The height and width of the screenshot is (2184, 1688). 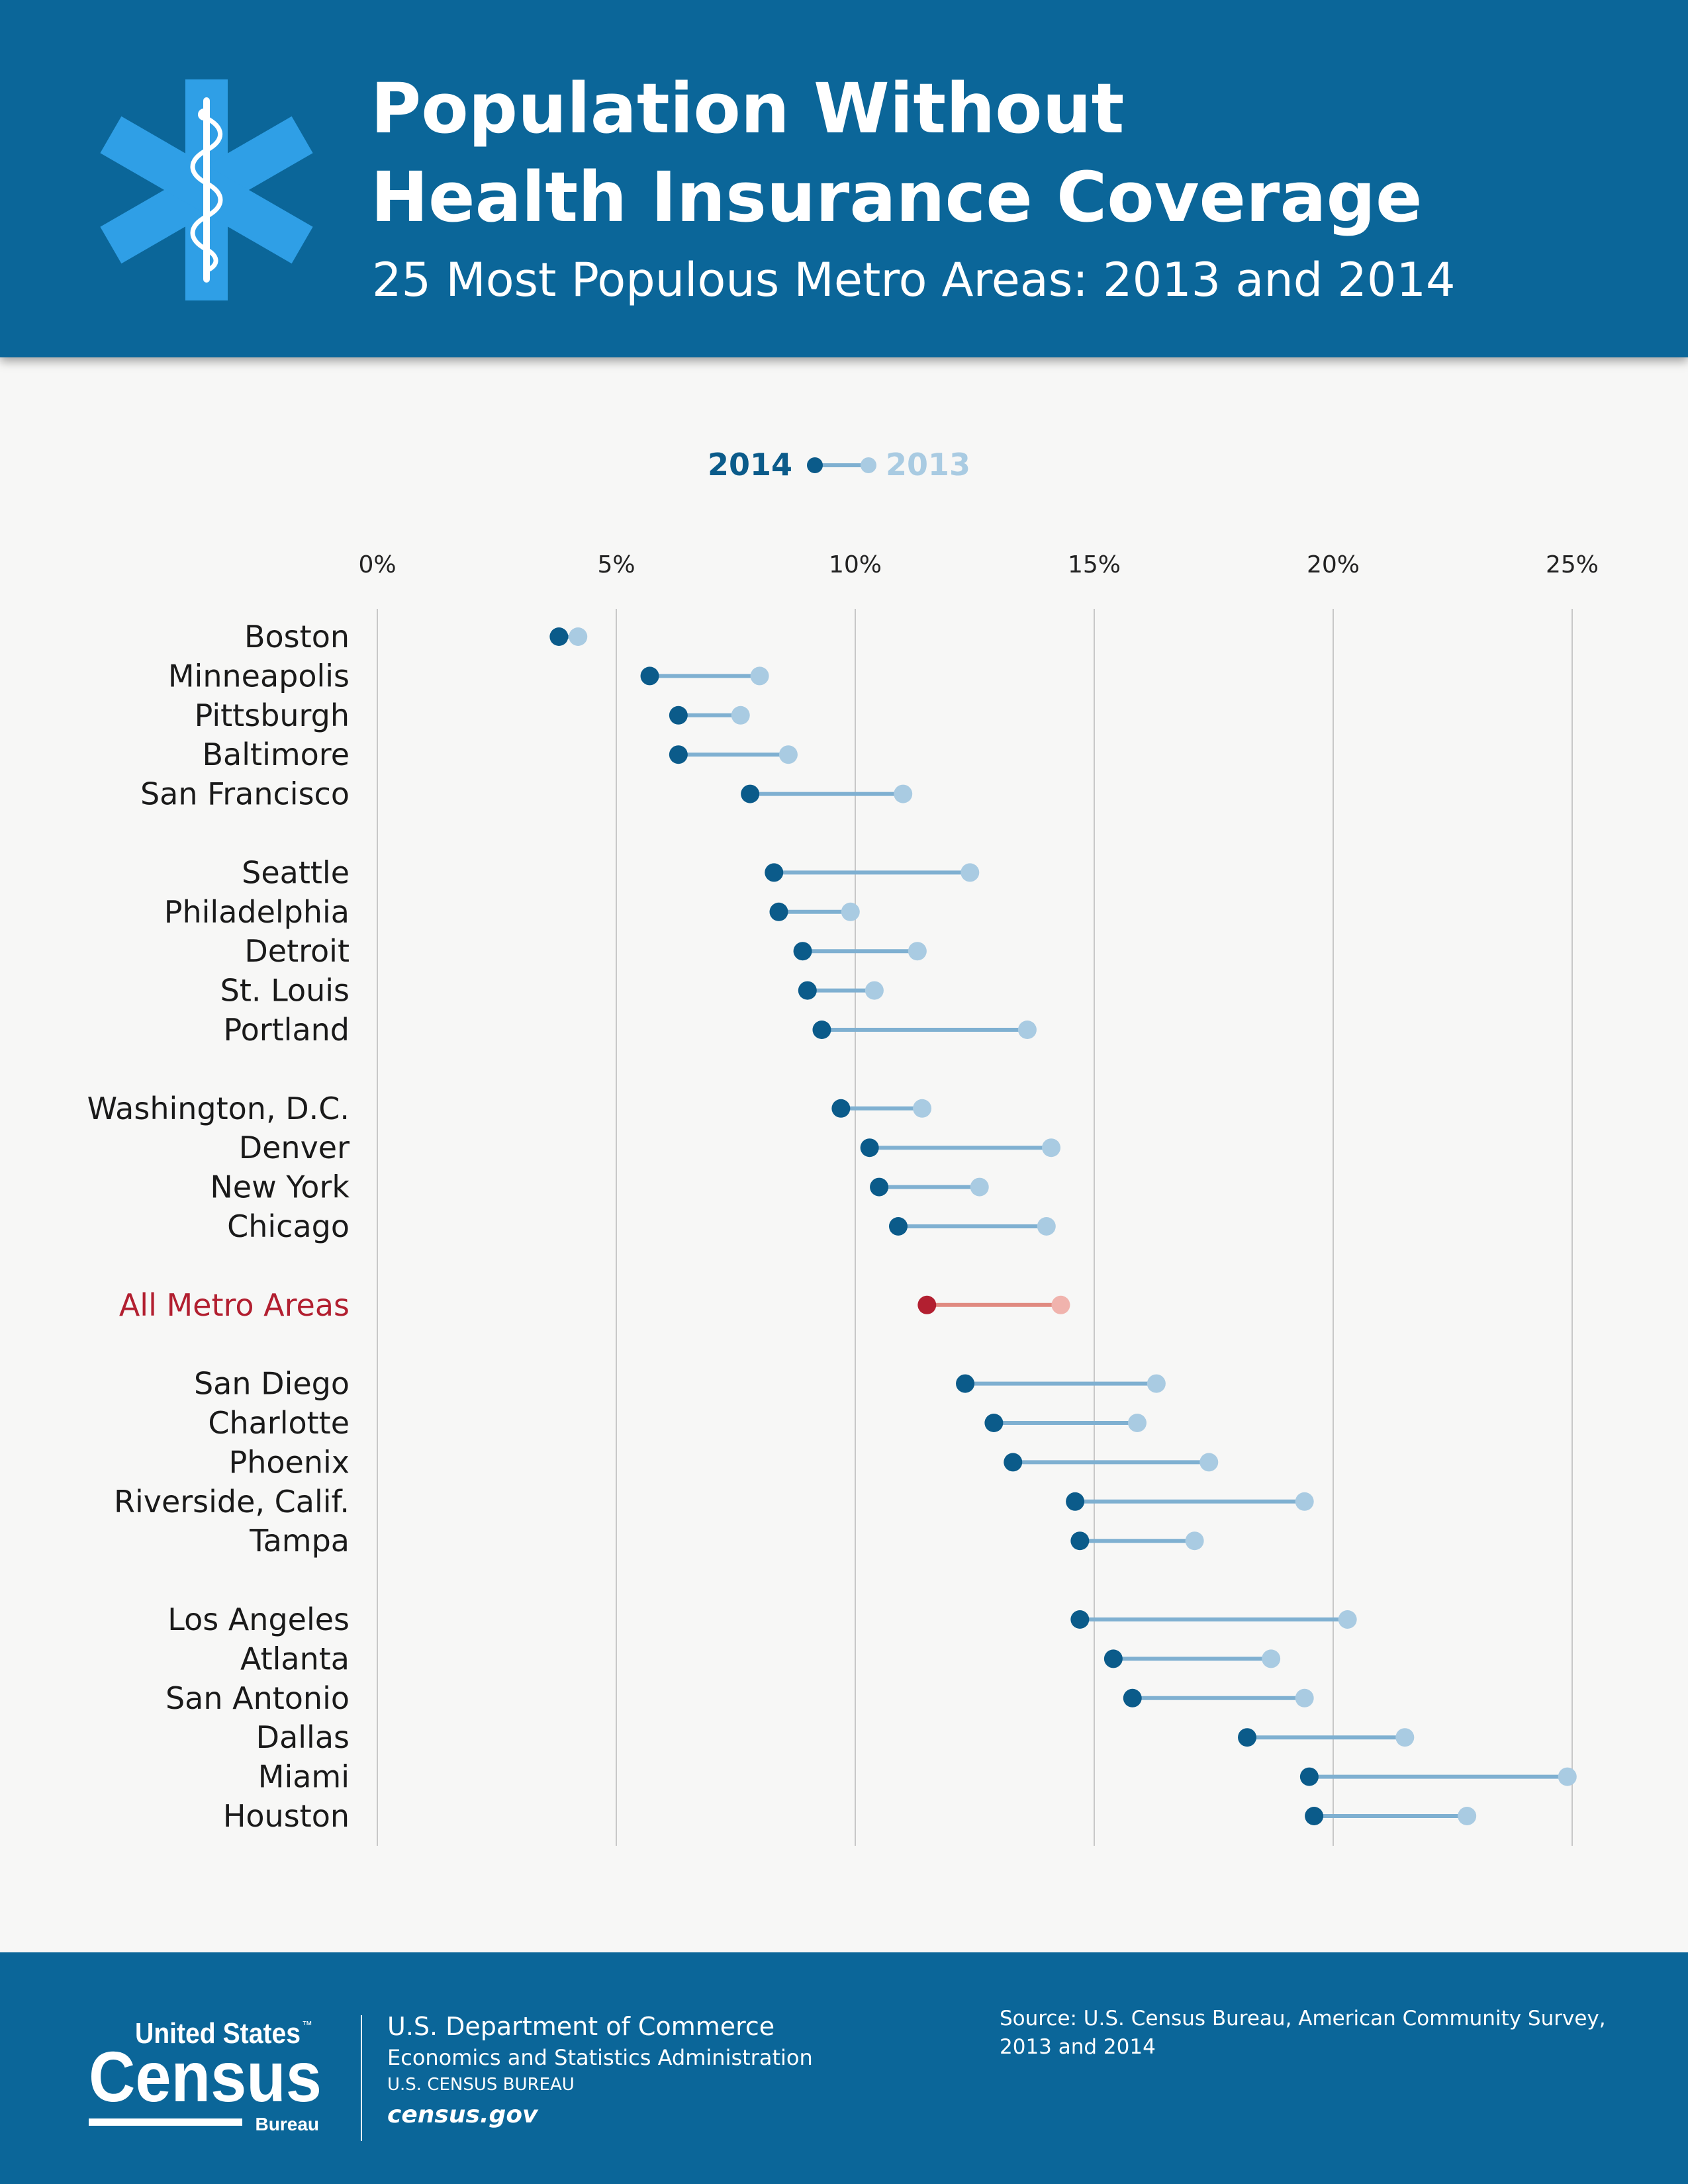 I want to click on category-label: Tampa, so click(x=299, y=1541).